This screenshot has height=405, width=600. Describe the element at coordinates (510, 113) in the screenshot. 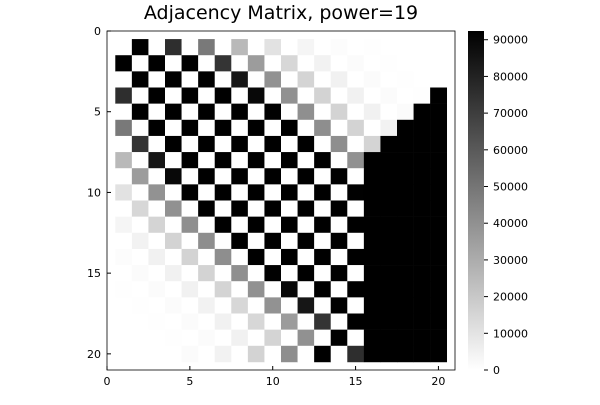

I see `colorbar-tick-label: 70000` at that location.